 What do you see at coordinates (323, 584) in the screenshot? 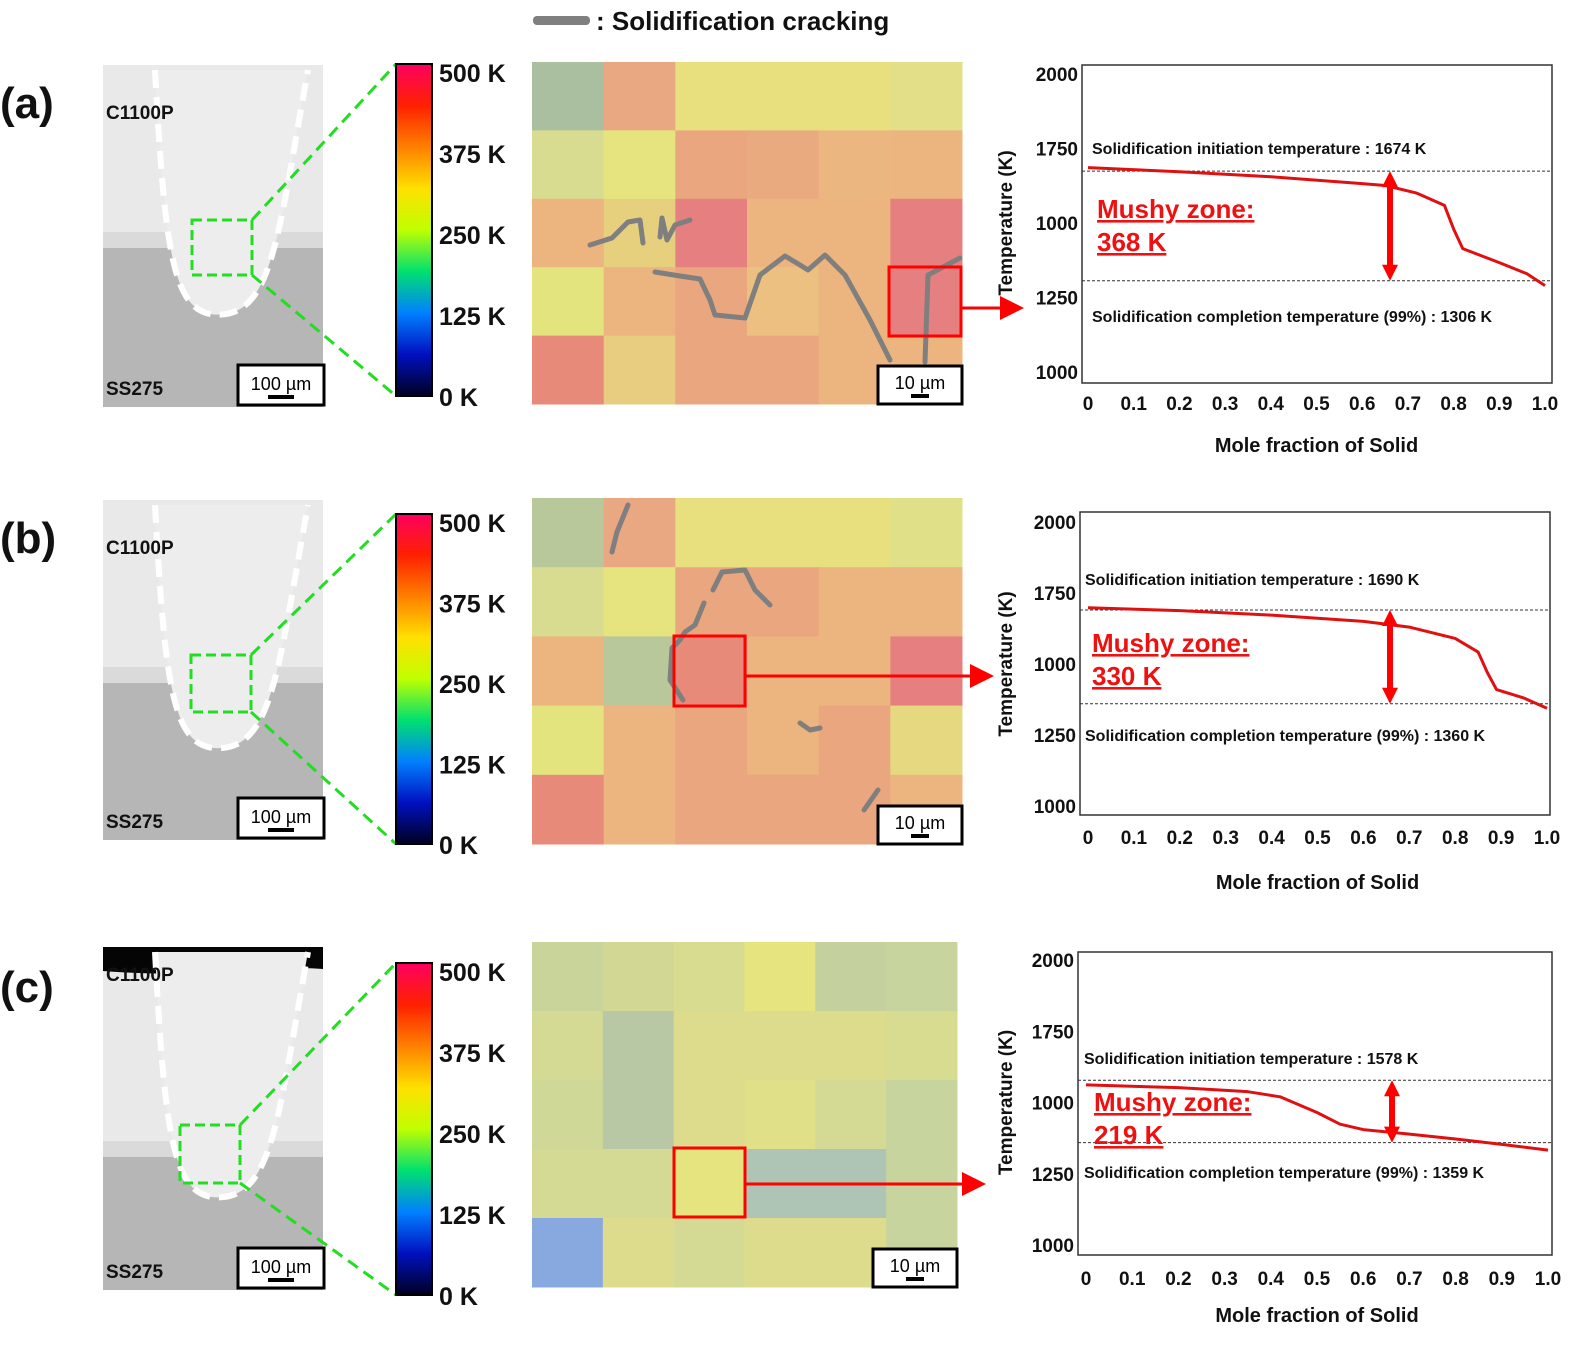
I see `zoom-line-top` at bounding box center [323, 584].